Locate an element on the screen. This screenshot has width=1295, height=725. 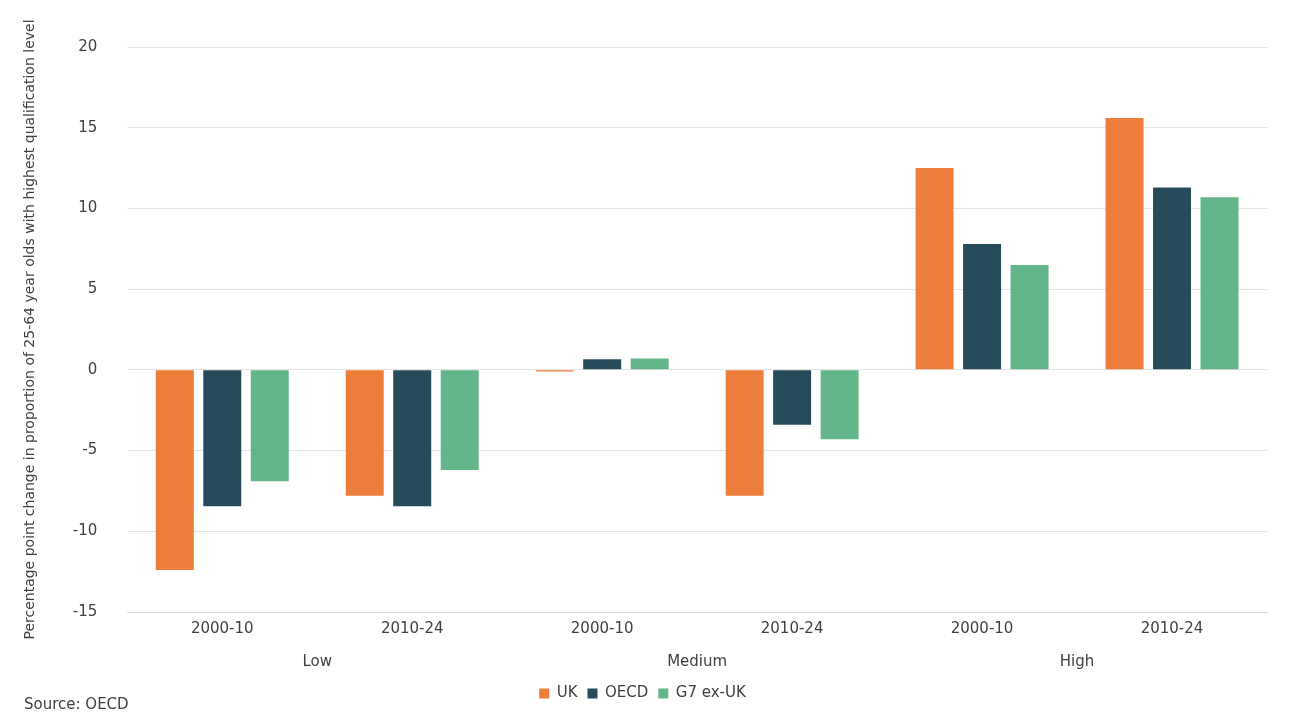
text: Low is located at coordinates (317, 660).